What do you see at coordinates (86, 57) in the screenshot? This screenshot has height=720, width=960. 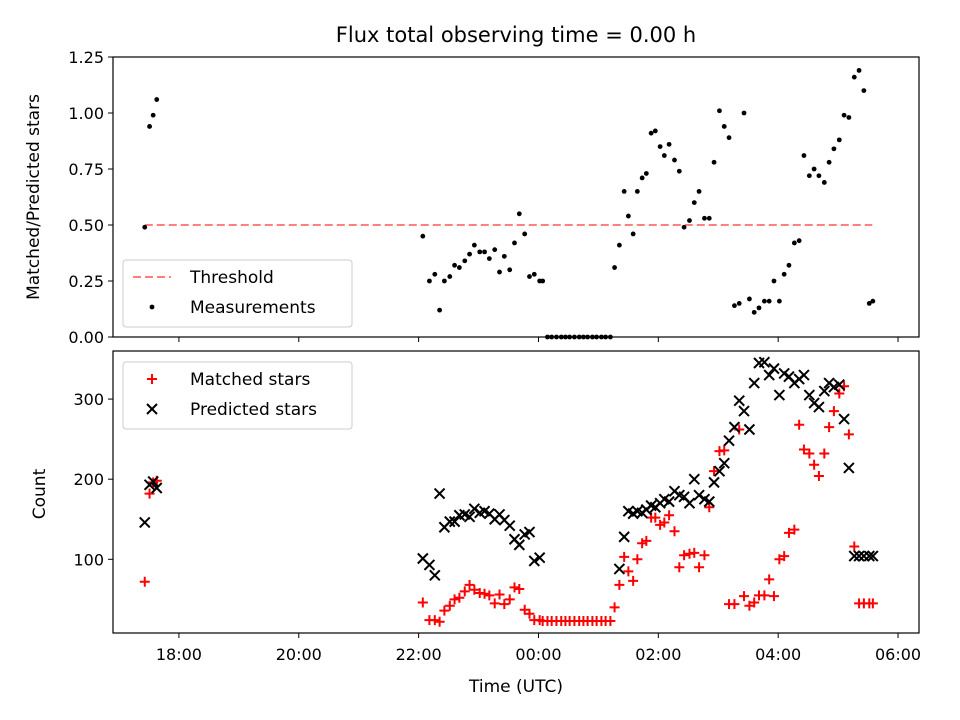 I see `y-tick-label: 1.25` at bounding box center [86, 57].